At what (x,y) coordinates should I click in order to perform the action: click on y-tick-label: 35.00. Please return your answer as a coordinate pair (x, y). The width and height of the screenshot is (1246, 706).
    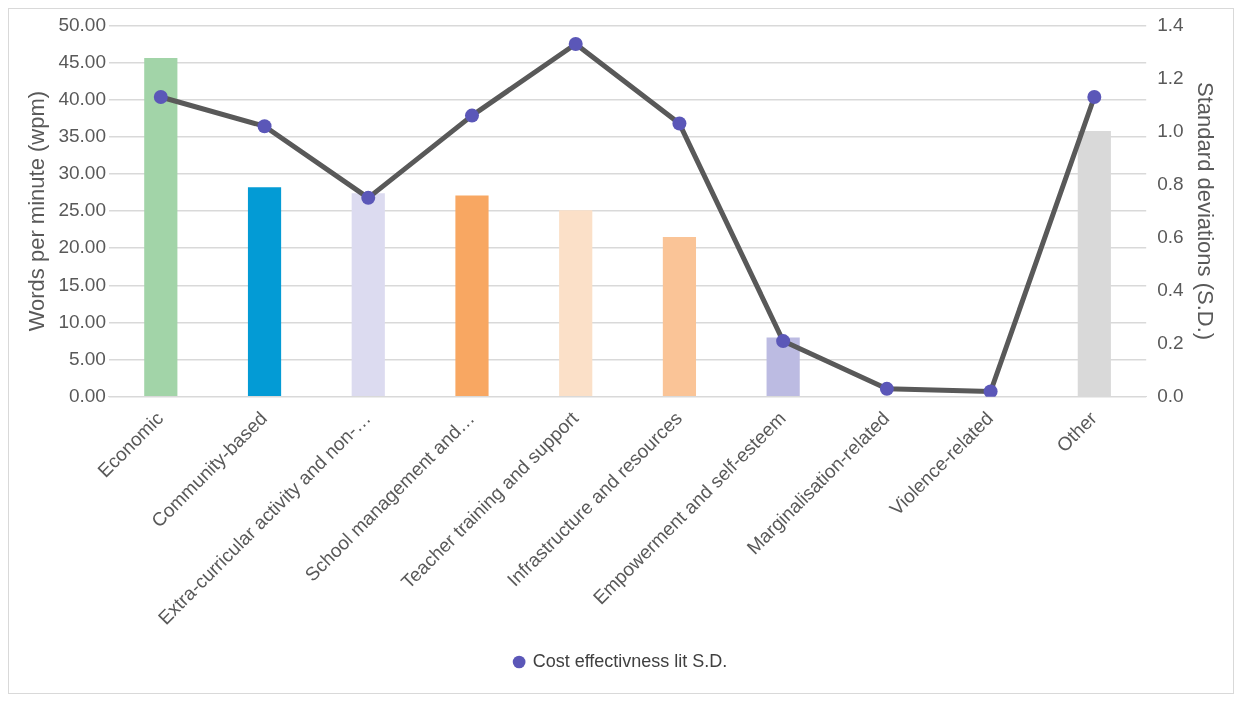
    Looking at the image, I should click on (82, 136).